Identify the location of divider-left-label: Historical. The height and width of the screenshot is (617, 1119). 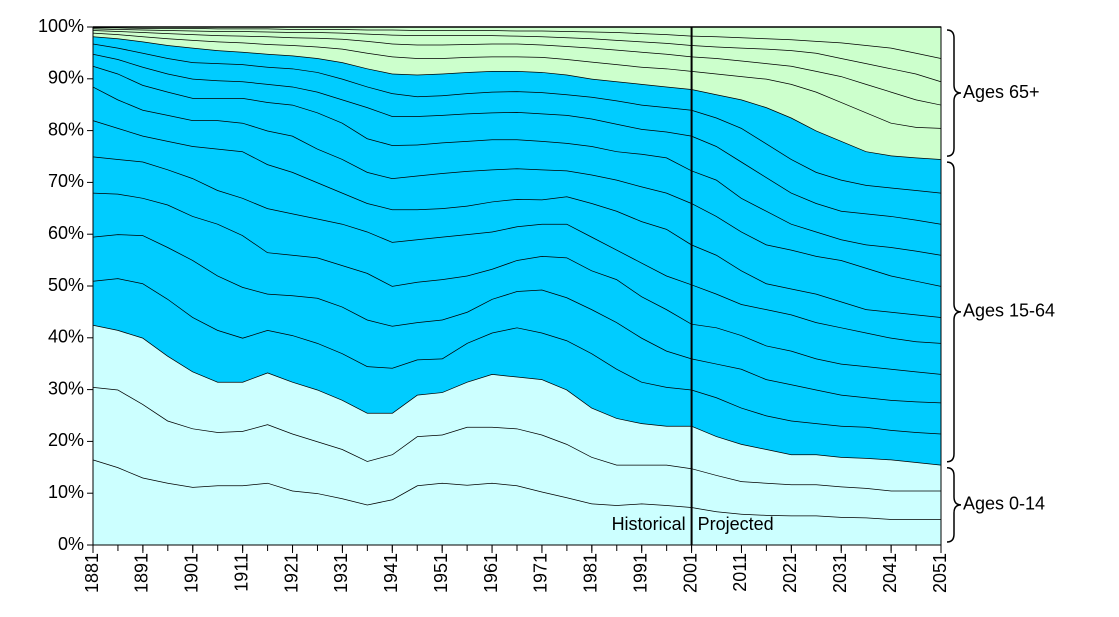
(649, 524).